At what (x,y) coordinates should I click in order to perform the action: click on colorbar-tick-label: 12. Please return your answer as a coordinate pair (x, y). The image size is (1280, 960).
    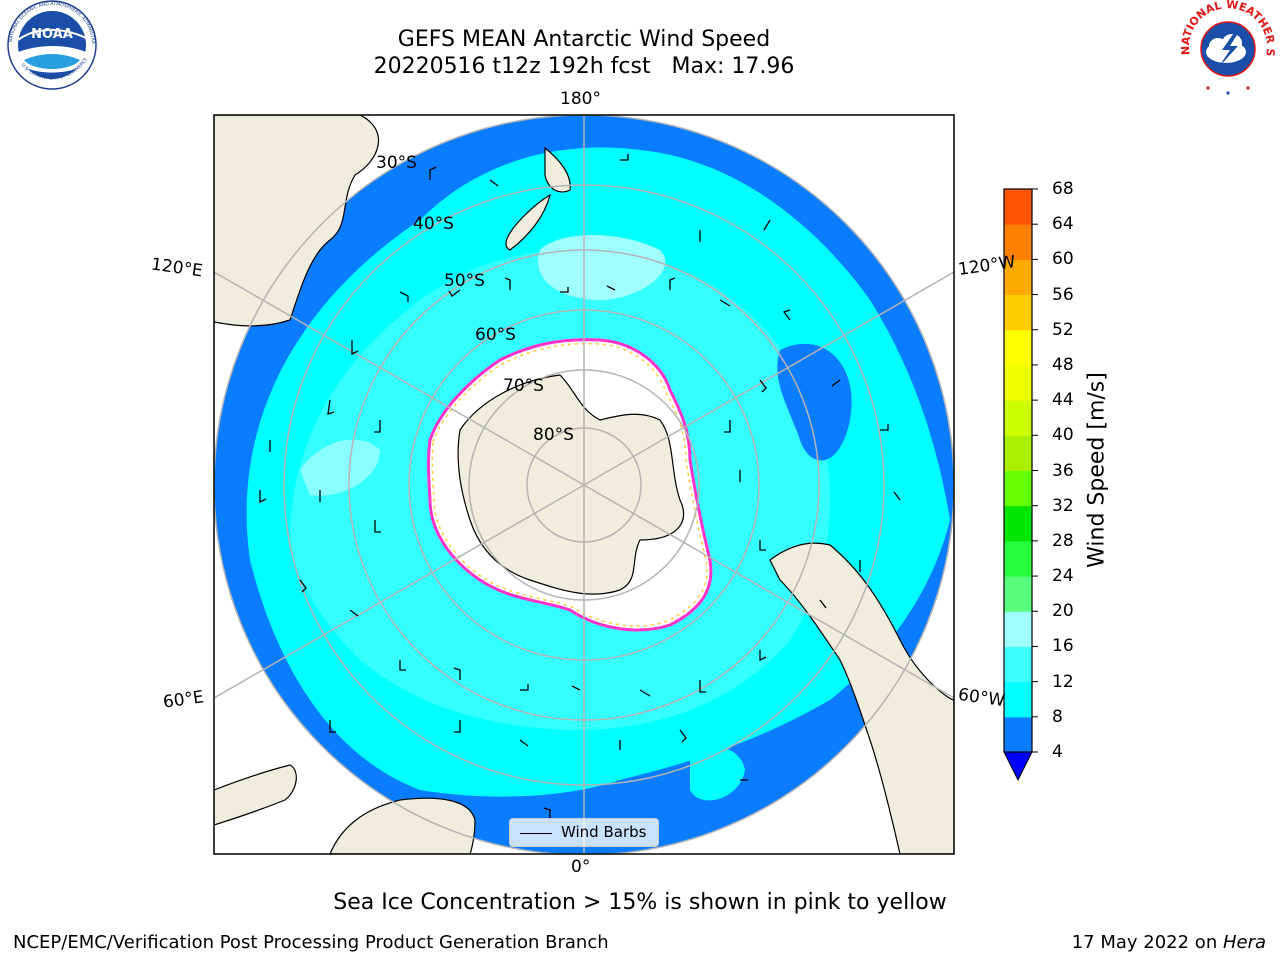
    Looking at the image, I should click on (1063, 681).